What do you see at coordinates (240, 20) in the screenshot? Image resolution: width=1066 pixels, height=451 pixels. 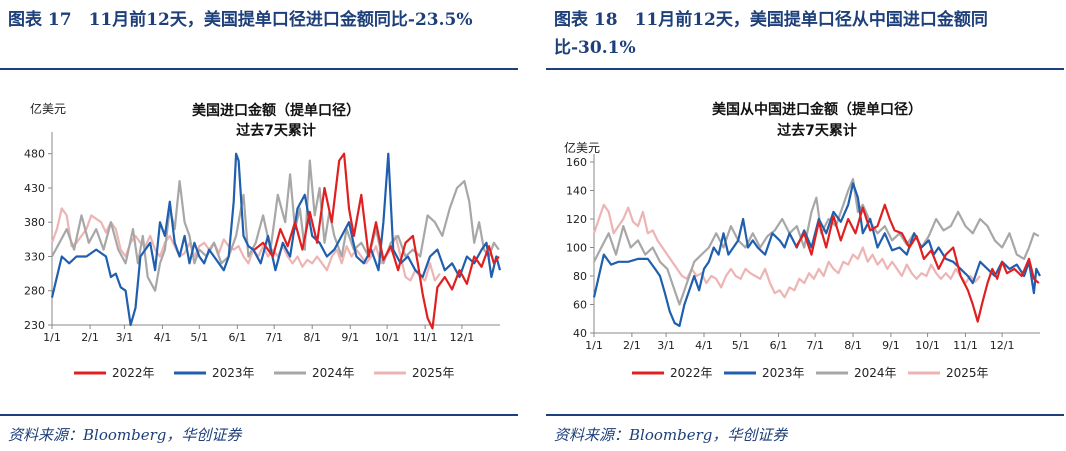 I see `figure-title: 图表 17 11月前12天，美国提单口径进口金额同比-23.5%` at bounding box center [240, 20].